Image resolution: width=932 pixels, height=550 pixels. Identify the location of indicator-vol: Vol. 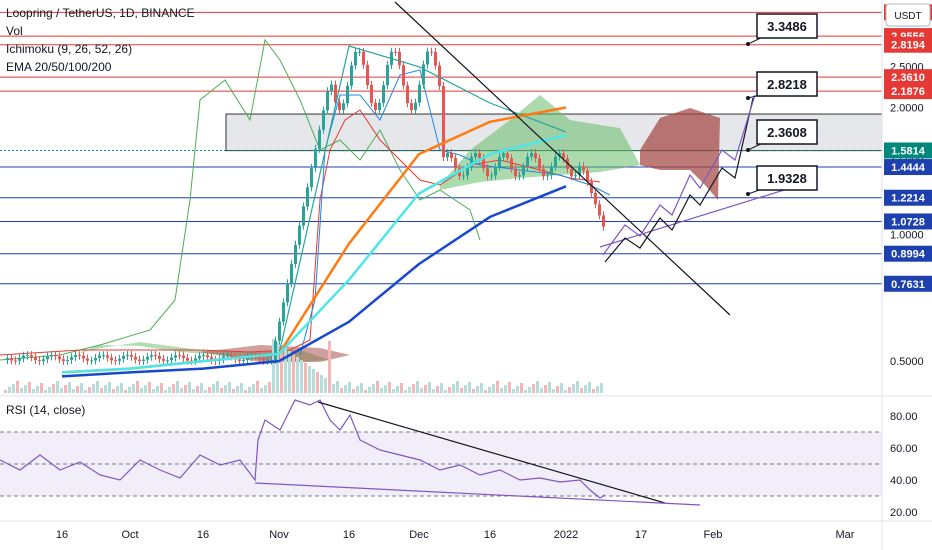
(14, 31).